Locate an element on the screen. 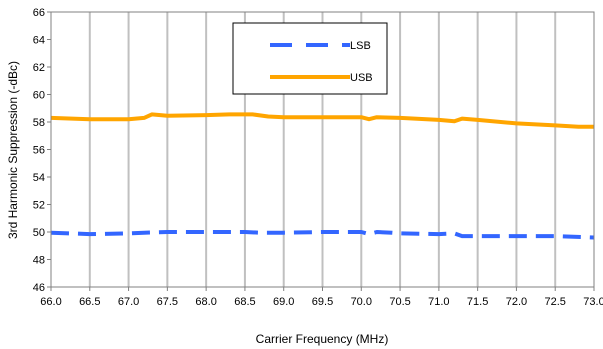 The height and width of the screenshot is (349, 603). legend-label-lsb: LSB is located at coordinates (360, 46).